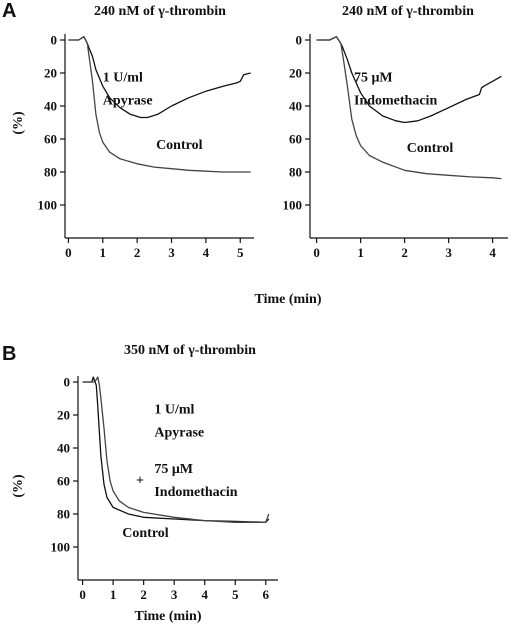 The image size is (520, 642). Describe the element at coordinates (409, 80) in the screenshot. I see `trace-75-m-indomethacin` at that location.